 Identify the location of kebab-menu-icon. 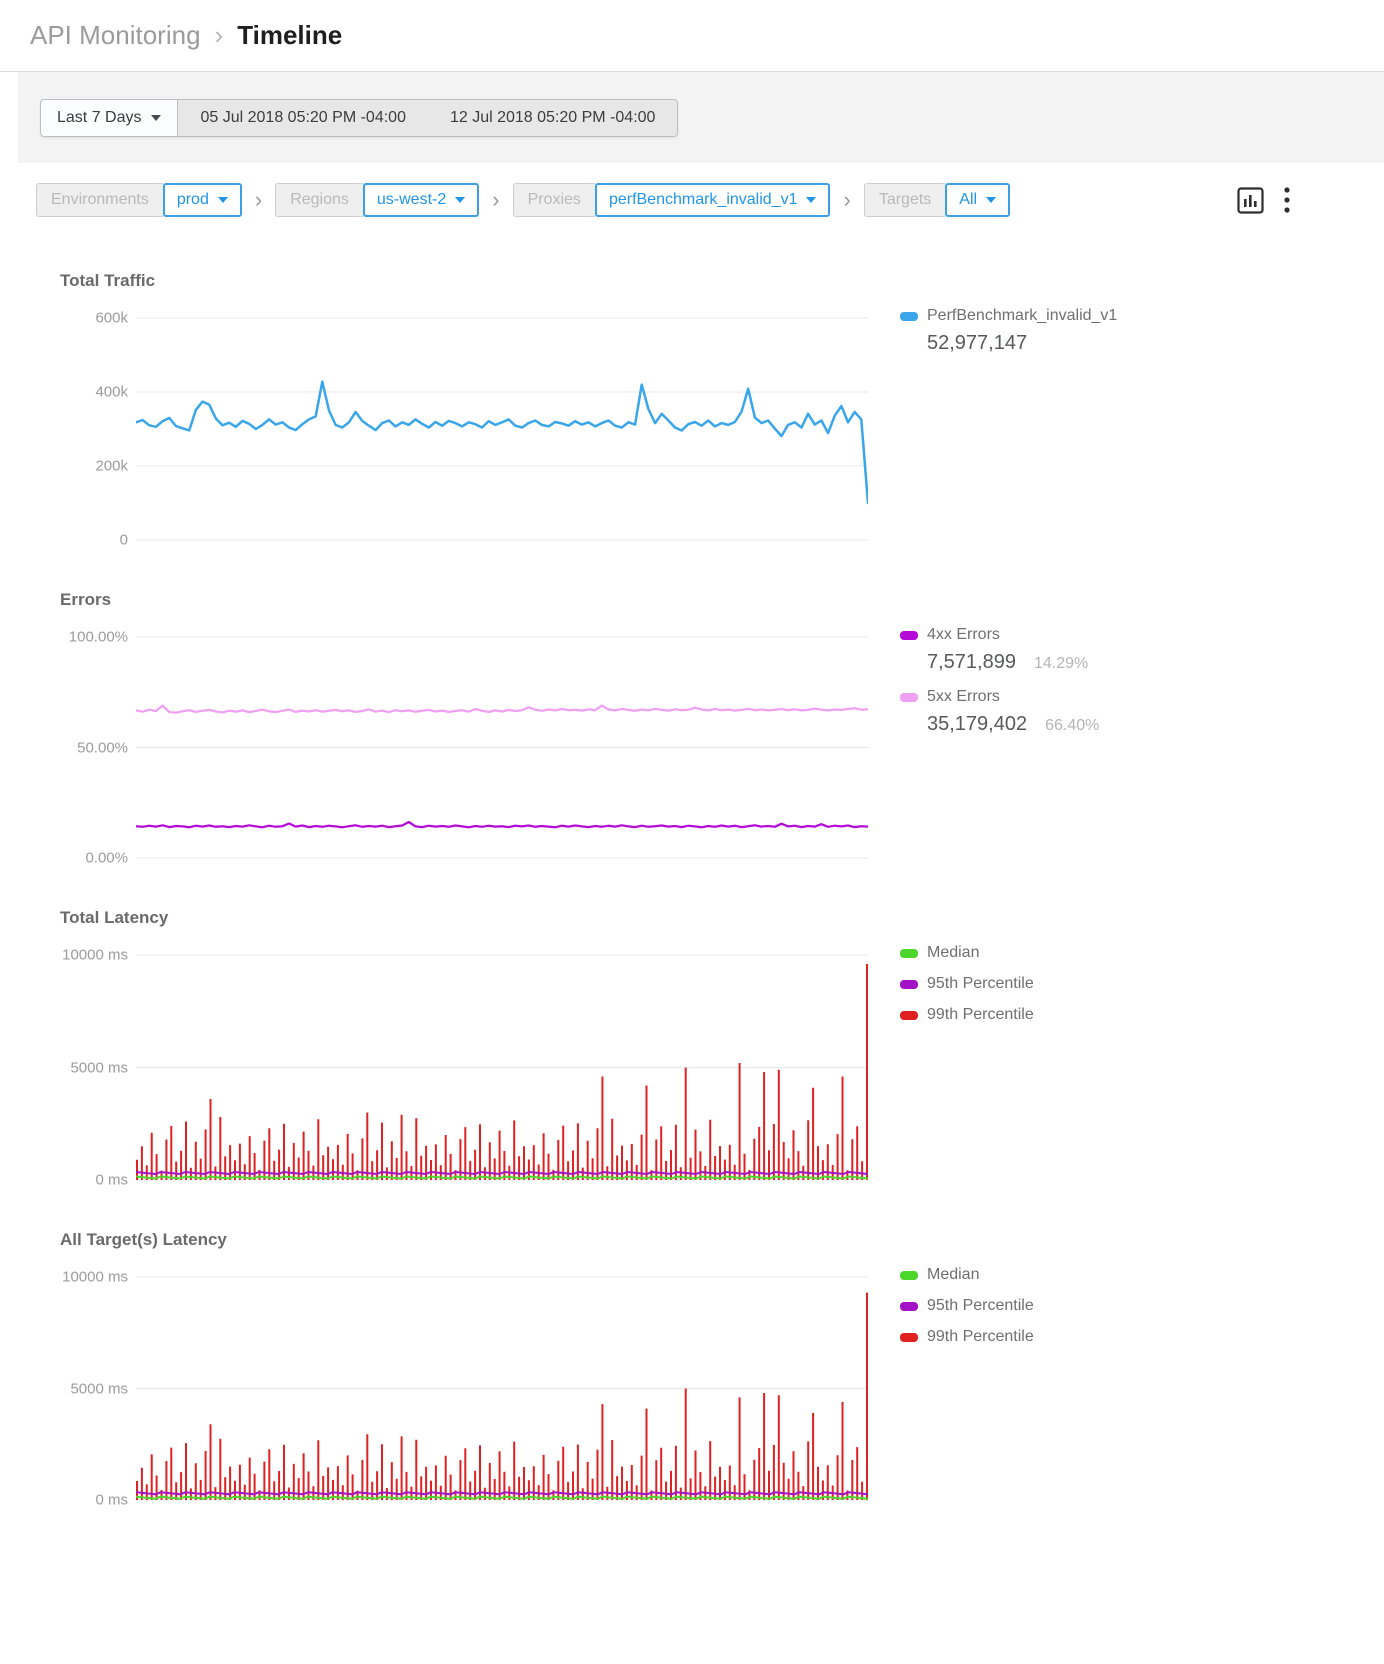
(1287, 200).